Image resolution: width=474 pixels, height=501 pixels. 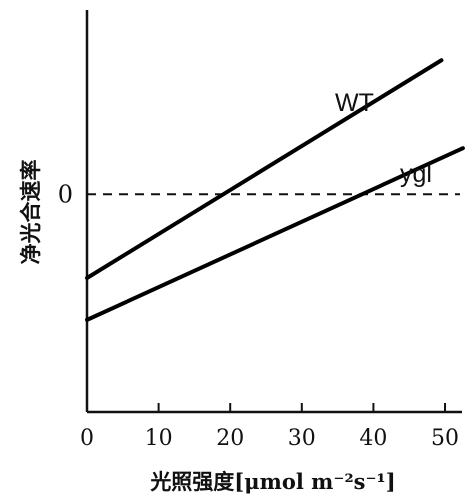 I want to click on y-tick-label-zero: 0, so click(x=65, y=194).